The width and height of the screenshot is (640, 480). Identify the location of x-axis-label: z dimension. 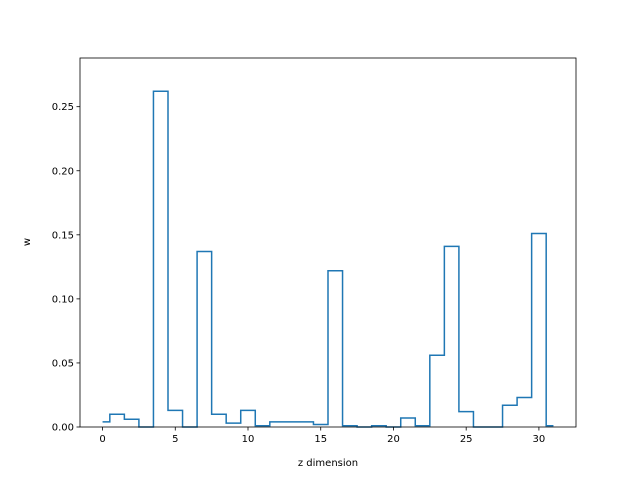
(328, 463).